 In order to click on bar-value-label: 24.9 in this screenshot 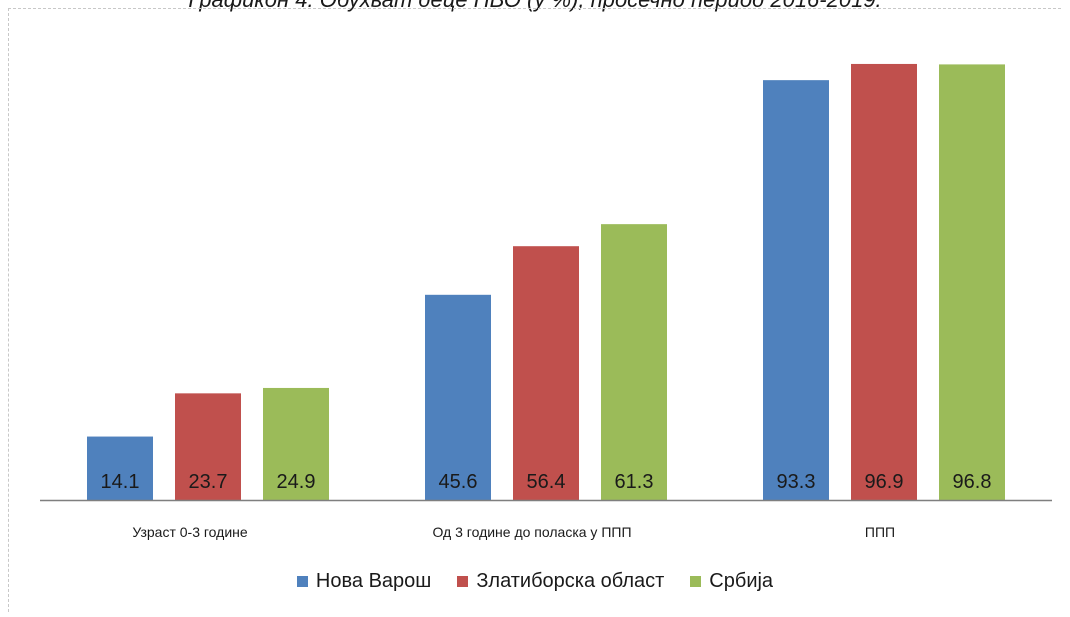, I will do `click(296, 482)`.